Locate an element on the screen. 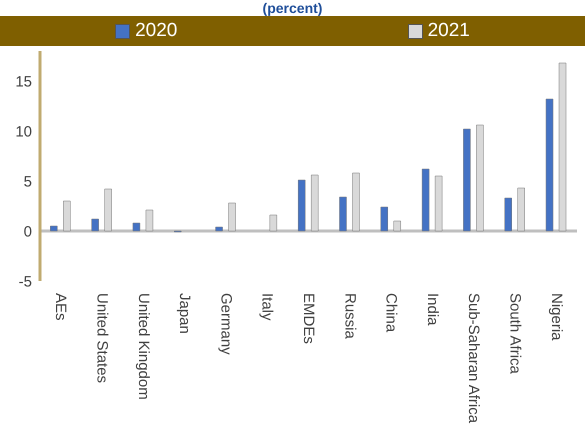 This screenshot has width=585, height=435. x-tick-label: China is located at coordinates (391, 313).